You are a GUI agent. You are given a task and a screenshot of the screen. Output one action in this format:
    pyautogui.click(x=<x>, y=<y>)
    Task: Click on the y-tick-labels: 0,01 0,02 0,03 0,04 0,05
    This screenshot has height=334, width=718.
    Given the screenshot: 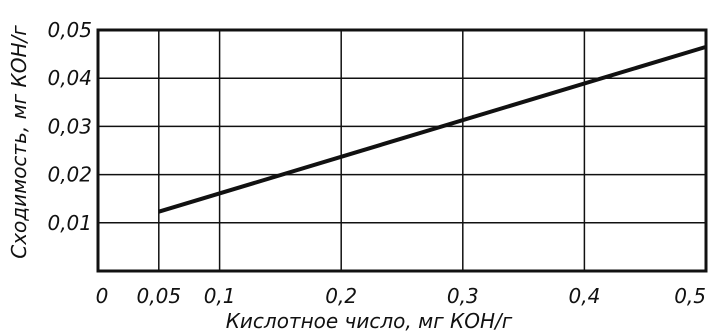 What is the action you would take?
    pyautogui.click(x=69, y=126)
    